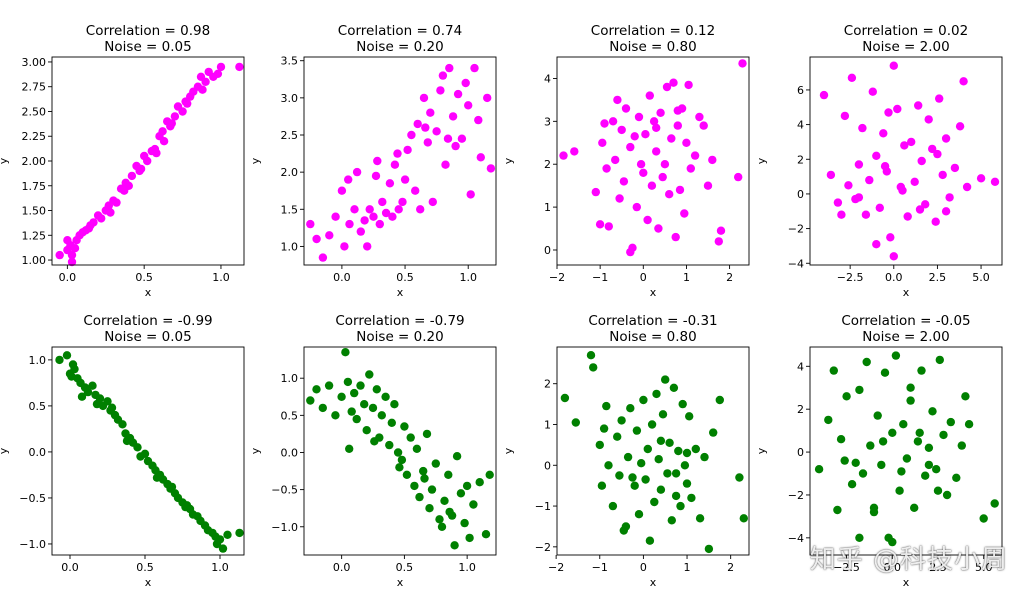 This screenshot has height=602, width=1030. Describe the element at coordinates (284, 527) in the screenshot. I see `y-tick-label: −1.0` at that location.